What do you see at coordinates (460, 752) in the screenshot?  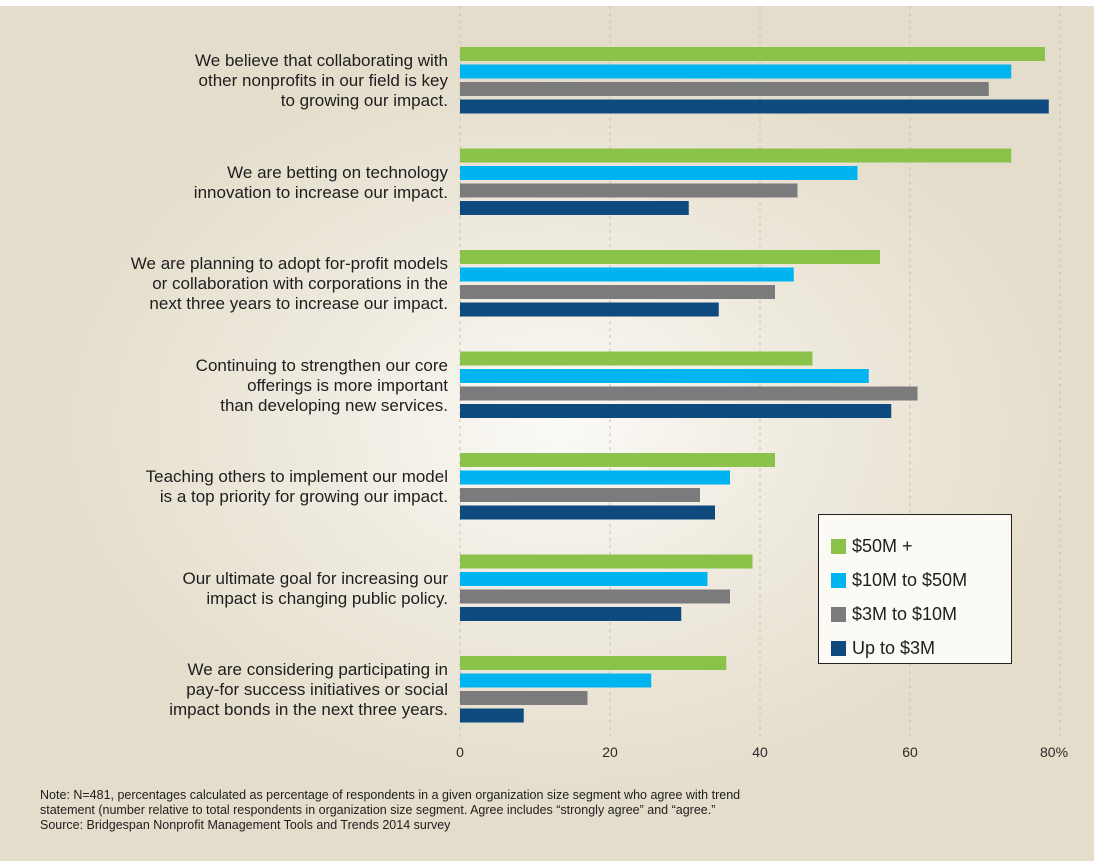 I see `x-tick-label: 0` at bounding box center [460, 752].